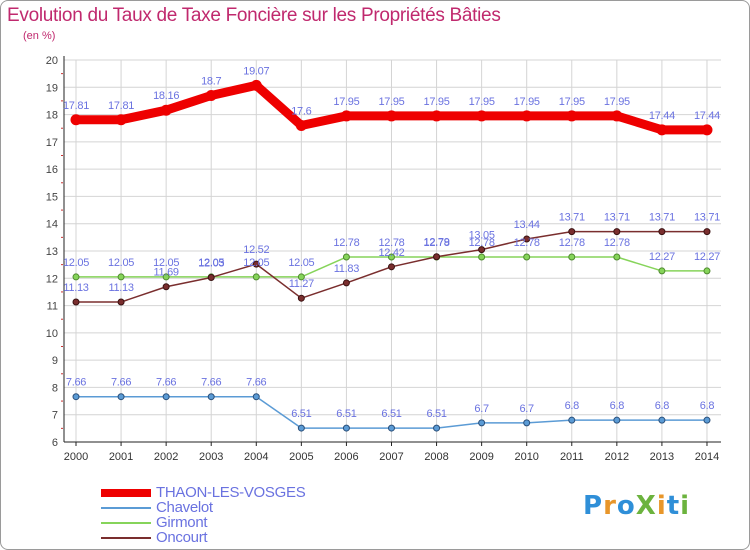 The height and width of the screenshot is (550, 750). I want to click on legend-item-thaon: THAON-LES-VOSGES, so click(231, 492).